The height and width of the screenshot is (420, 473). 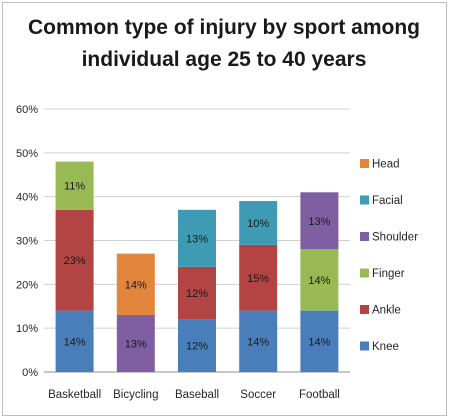 I want to click on legend-label: Facial, so click(x=387, y=201).